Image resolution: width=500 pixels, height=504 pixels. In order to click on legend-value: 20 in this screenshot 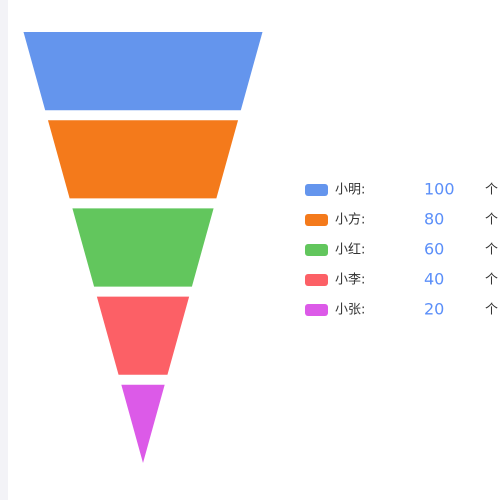, I will do `click(434, 309)`.